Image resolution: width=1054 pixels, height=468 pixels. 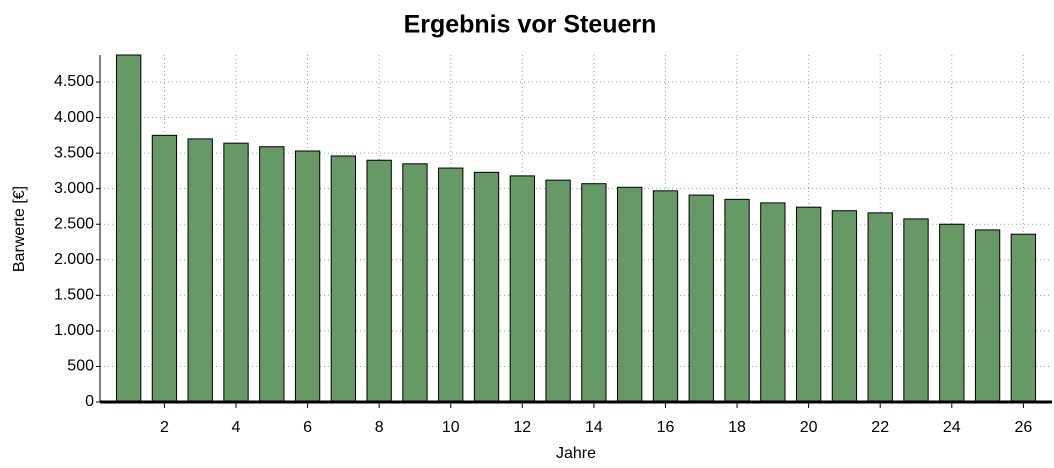 I want to click on y-tick-label: 1.000, so click(x=74, y=330).